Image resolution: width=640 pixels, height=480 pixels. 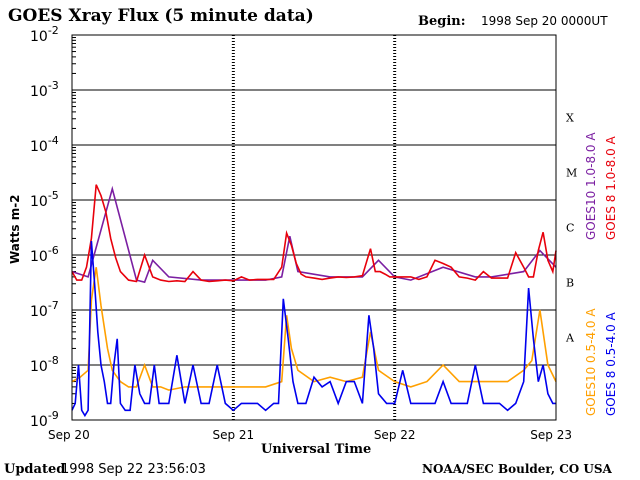 I want to click on y-tick-label: 10⁻⁶, so click(x=44, y=254).